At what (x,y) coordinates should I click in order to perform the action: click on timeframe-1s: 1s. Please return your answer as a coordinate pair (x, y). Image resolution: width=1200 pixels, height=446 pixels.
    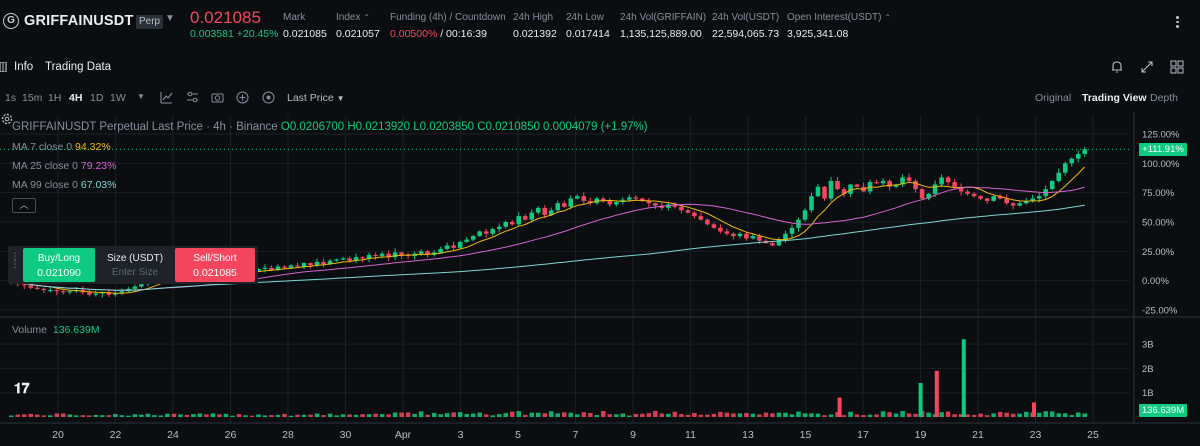
    Looking at the image, I should click on (11, 98).